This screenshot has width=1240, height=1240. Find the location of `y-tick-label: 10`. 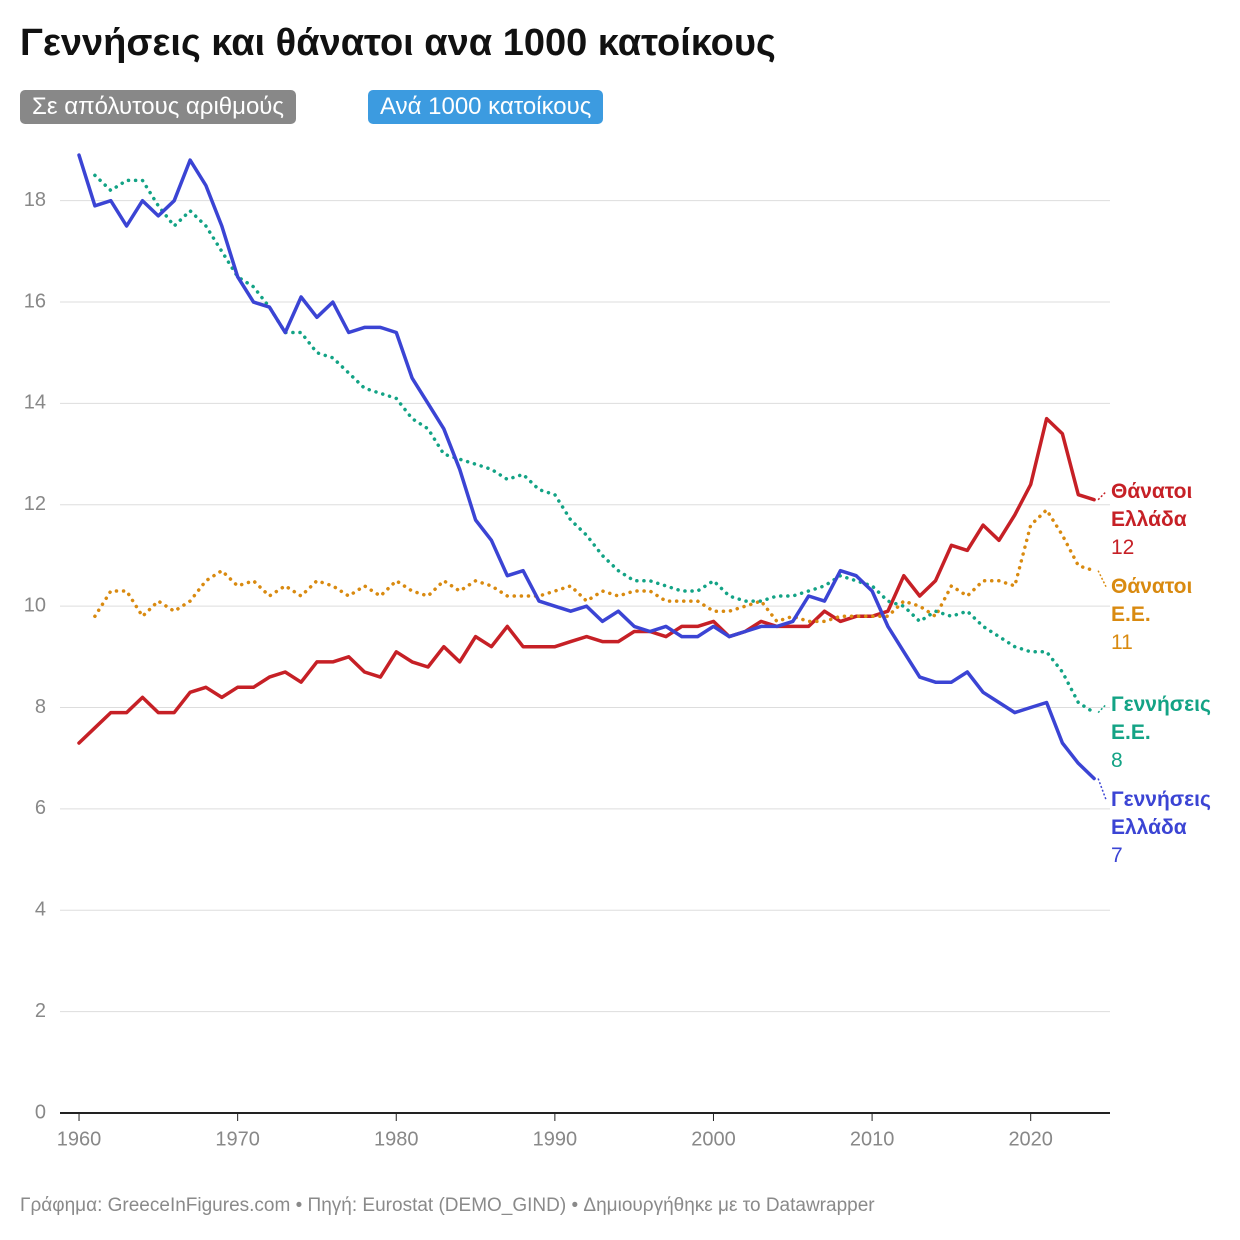

y-tick-label: 10 is located at coordinates (35, 605).